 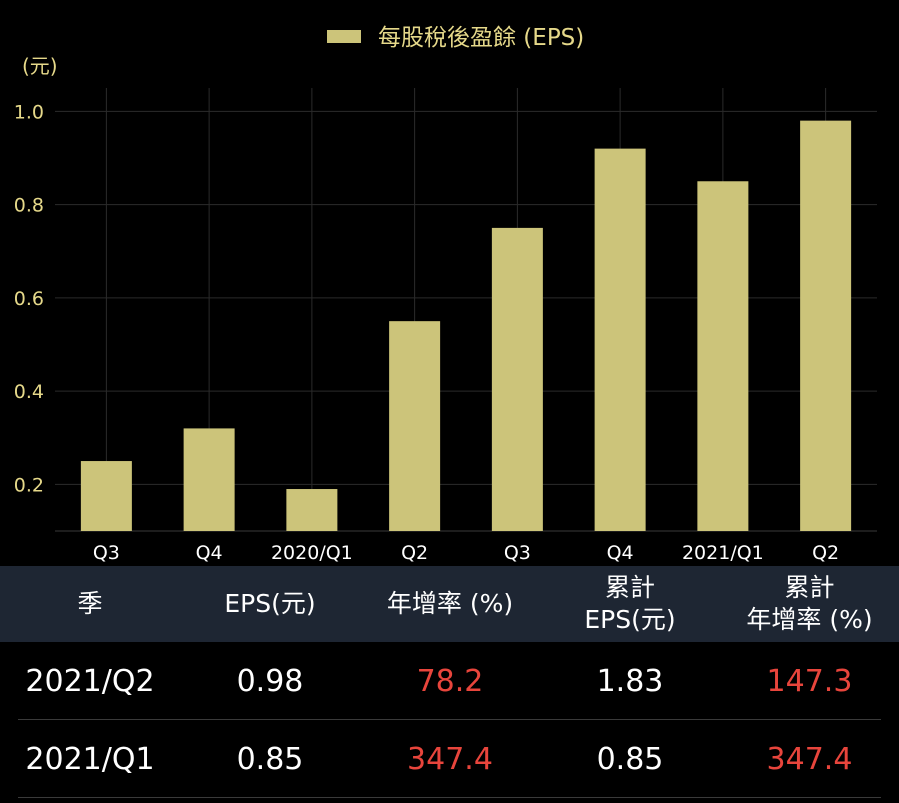 I want to click on y-axis-ticks: 0.2 0.4 0.6 0.8 1.0, so click(x=29, y=298).